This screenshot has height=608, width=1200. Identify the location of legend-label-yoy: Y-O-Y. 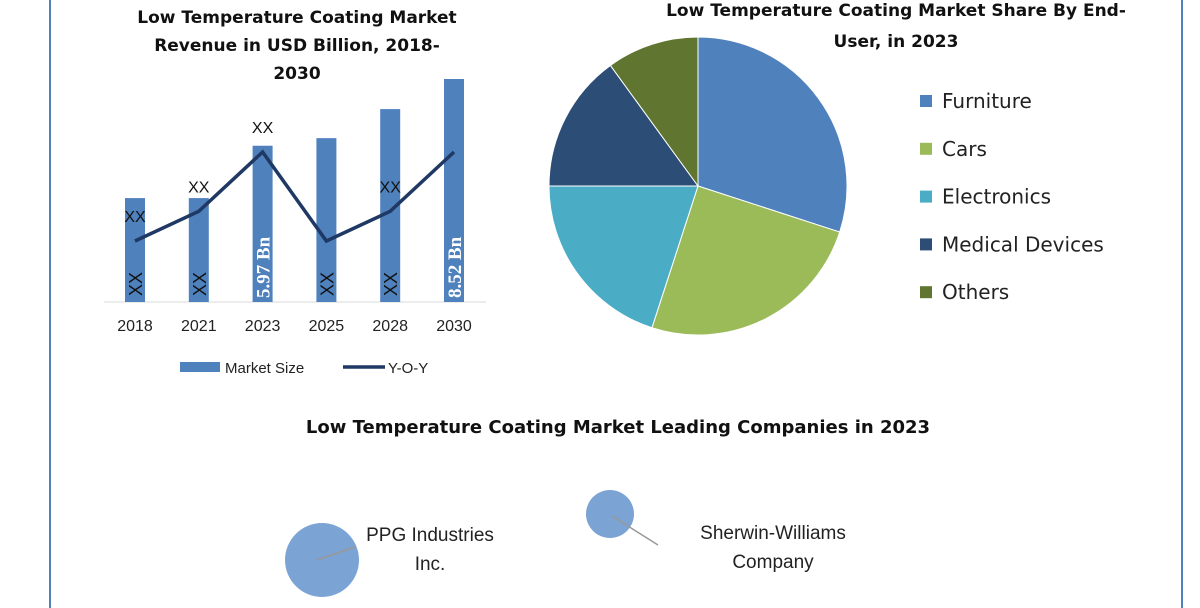
(408, 368).